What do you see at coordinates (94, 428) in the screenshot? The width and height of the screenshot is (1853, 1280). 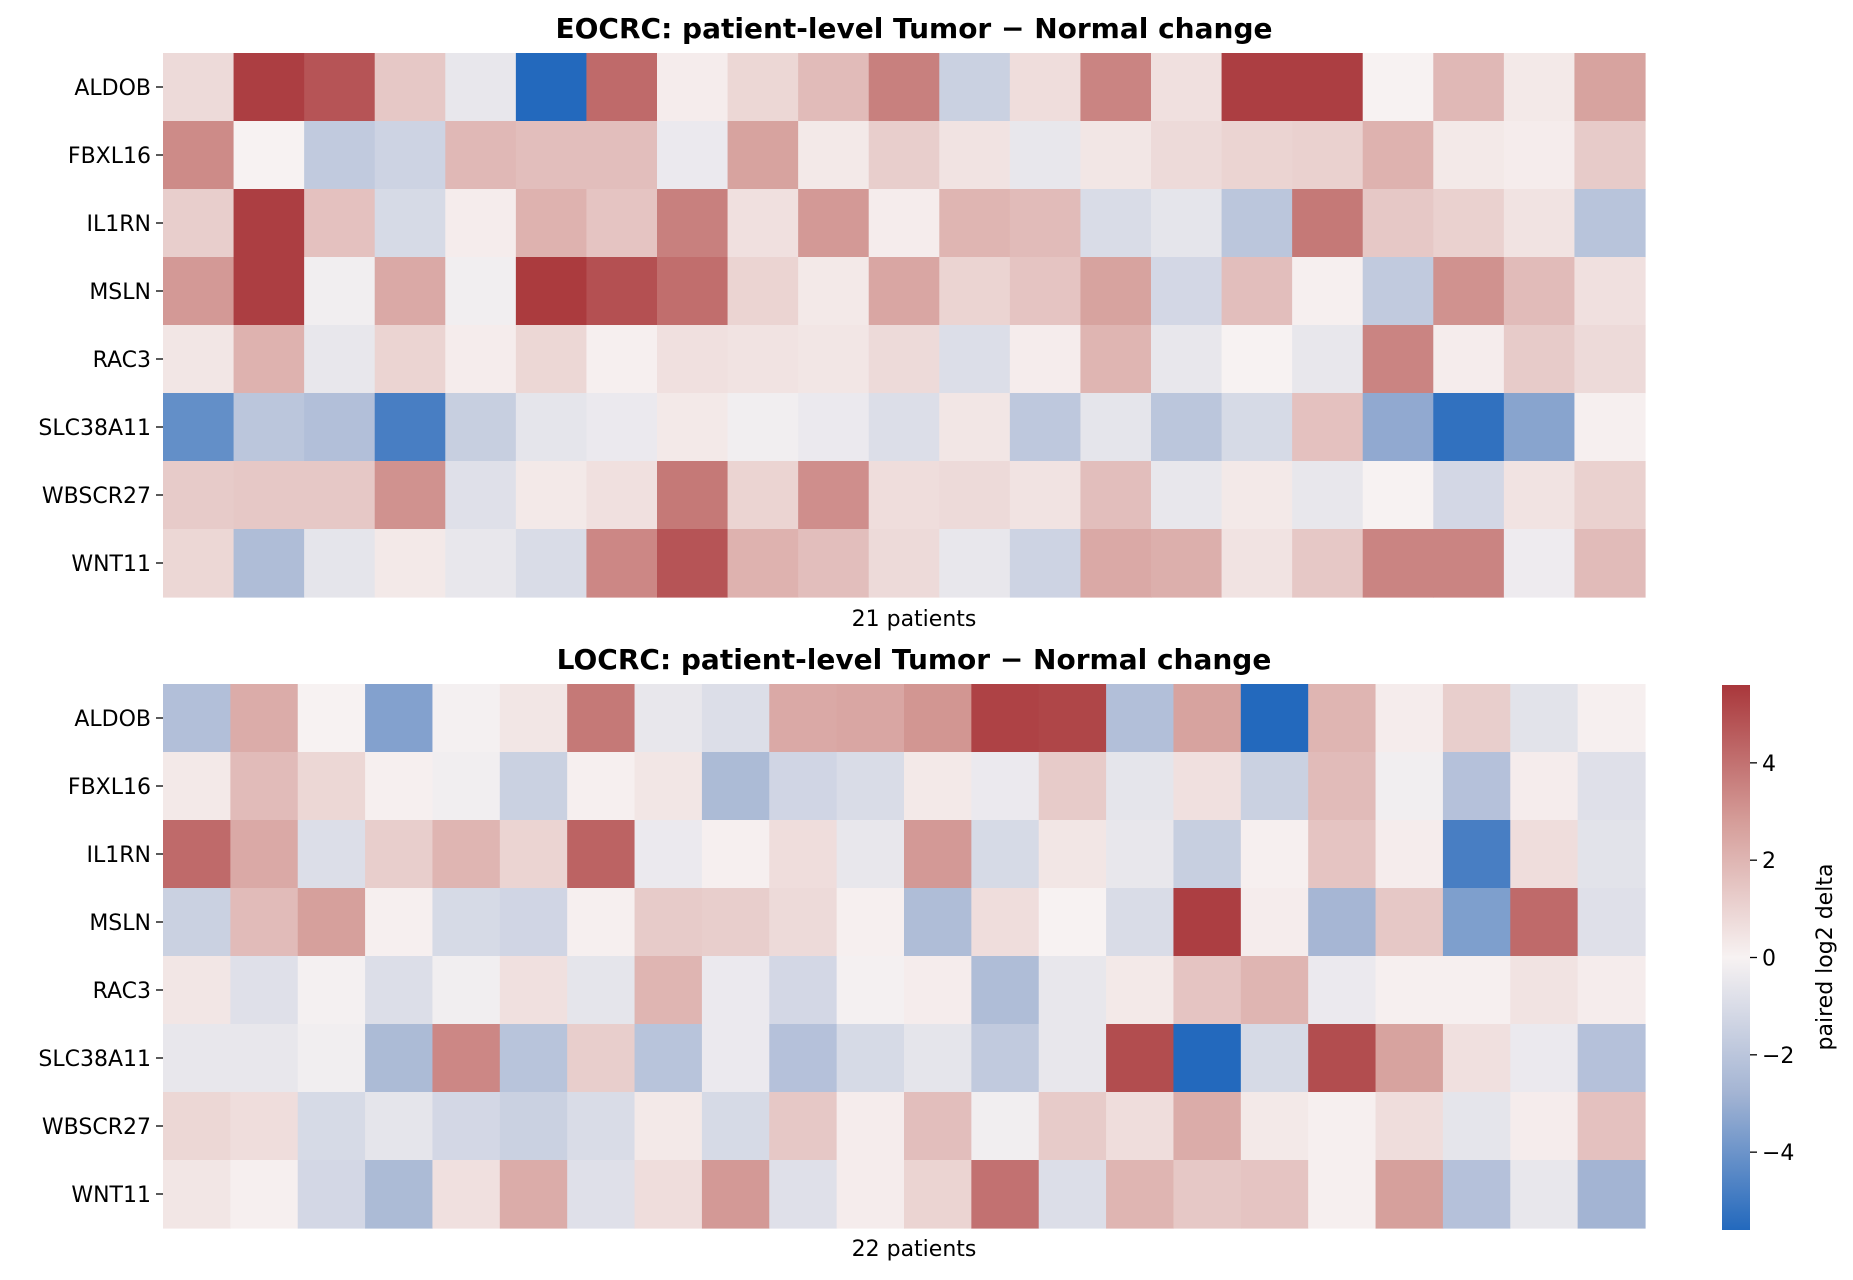 I see `gene-label: SLC38A11` at bounding box center [94, 428].